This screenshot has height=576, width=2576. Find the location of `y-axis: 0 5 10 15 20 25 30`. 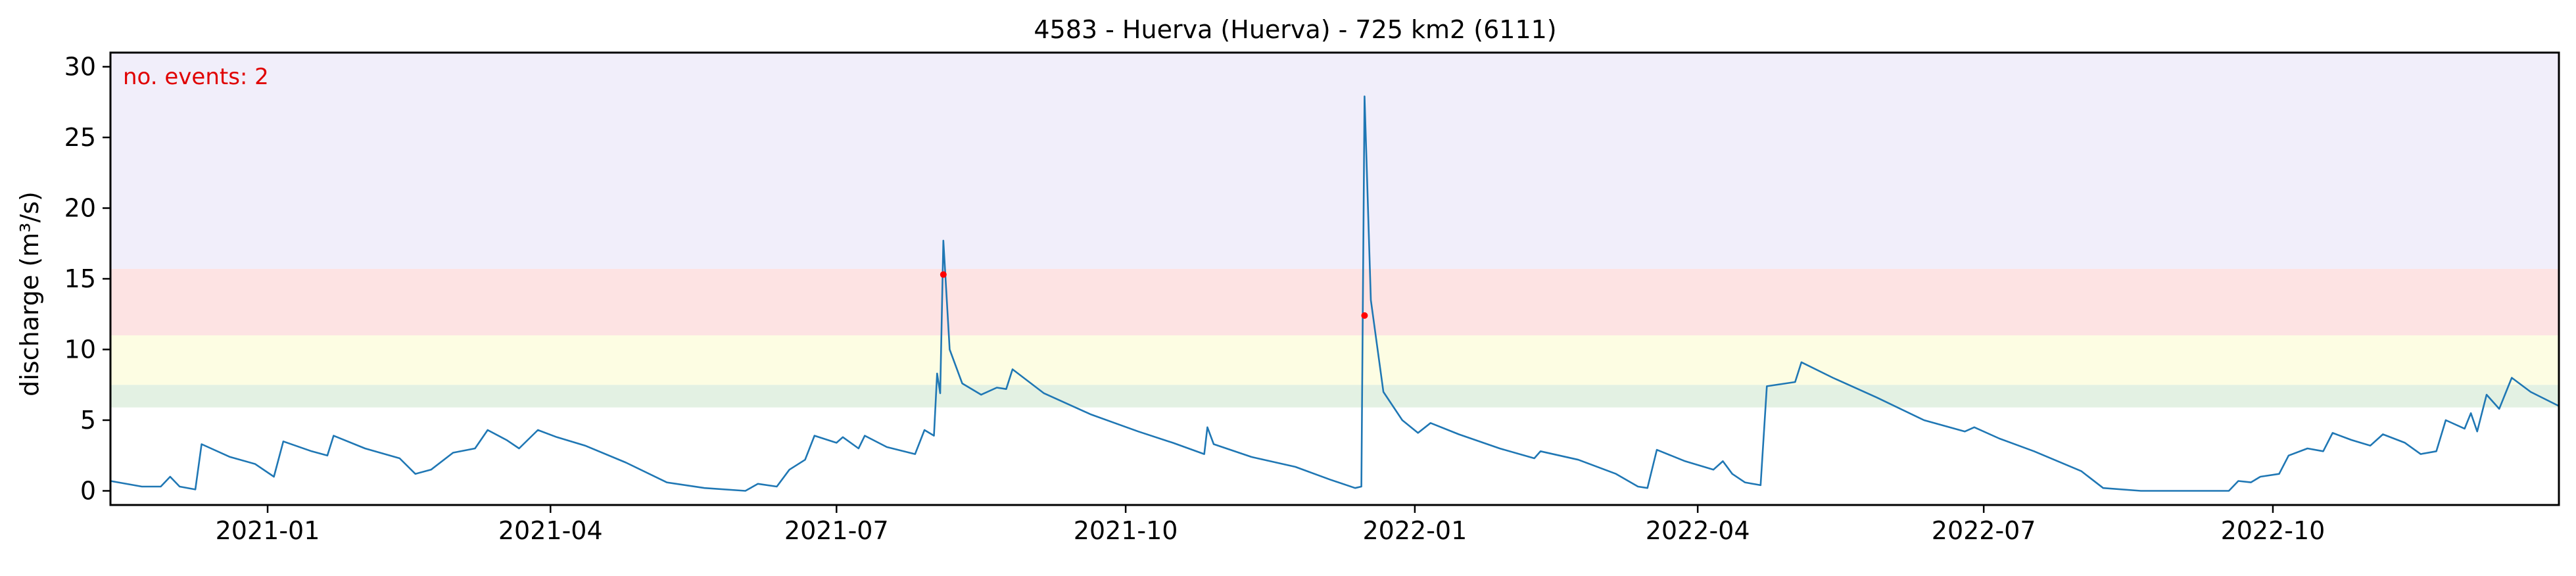

y-axis: 0 5 10 15 20 25 30 is located at coordinates (87, 279).